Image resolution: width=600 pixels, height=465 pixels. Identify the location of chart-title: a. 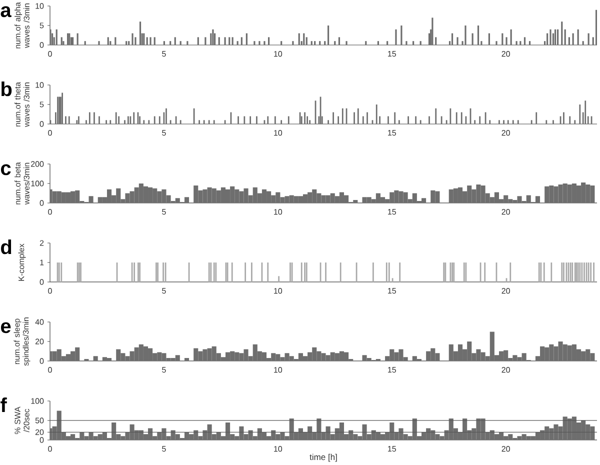
(6, 12).